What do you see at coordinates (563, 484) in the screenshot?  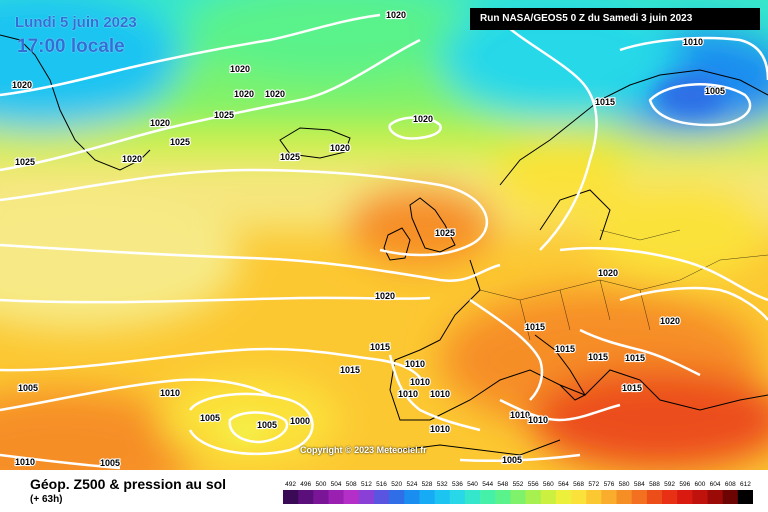 I see `legend-tick-label: 564` at bounding box center [563, 484].